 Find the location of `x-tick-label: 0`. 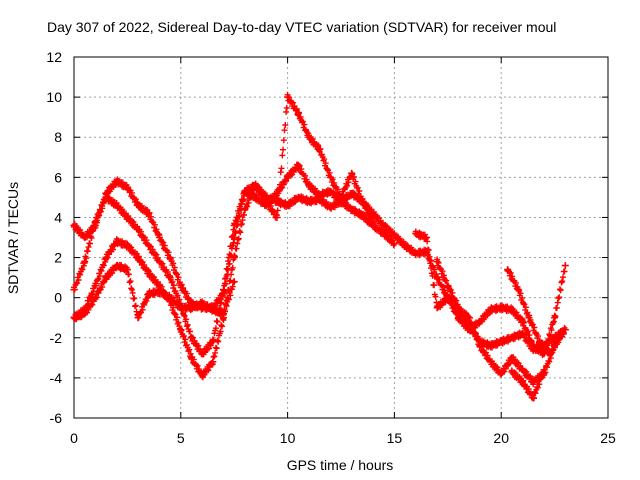

x-tick-label: 0 is located at coordinates (74, 438).